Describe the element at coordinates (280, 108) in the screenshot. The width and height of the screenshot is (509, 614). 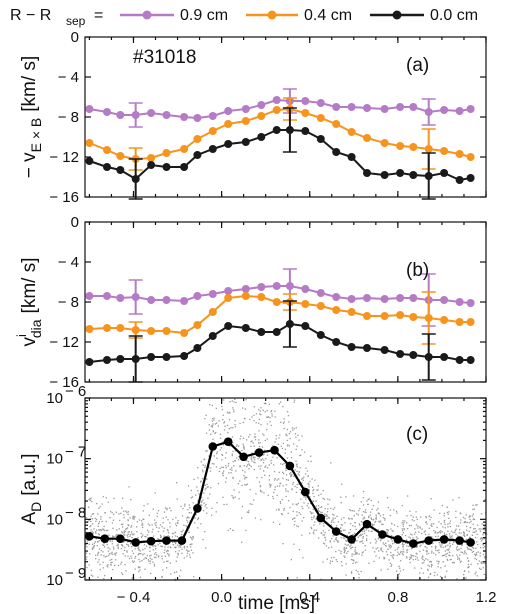
I see `series-0.9-cm` at that location.